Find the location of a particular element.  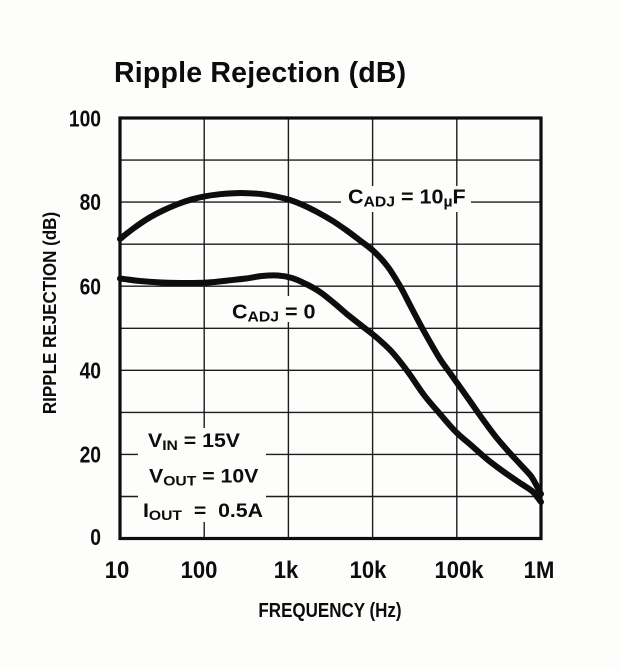

svg-text: 40 is located at coordinates (90, 371).